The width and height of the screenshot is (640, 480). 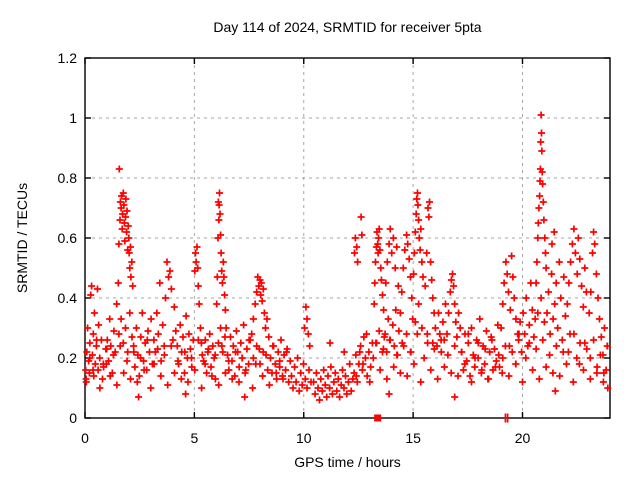 What do you see at coordinates (68, 358) in the screenshot?
I see `y-tick-label: 0.2` at bounding box center [68, 358].